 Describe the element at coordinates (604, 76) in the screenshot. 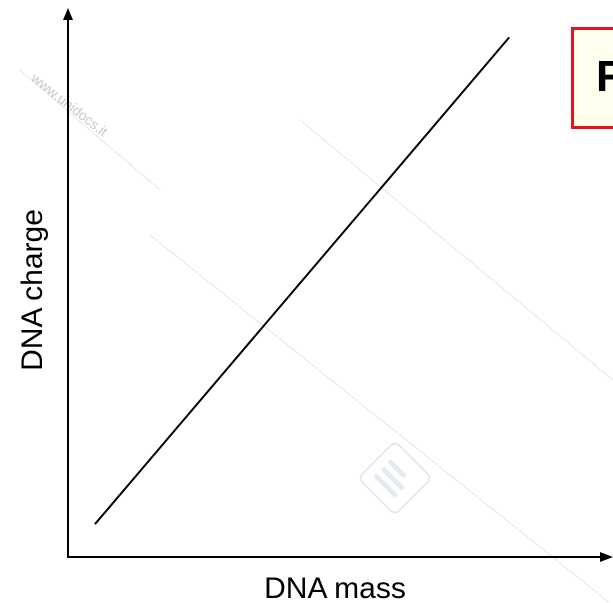

I see `callout-text: R` at that location.